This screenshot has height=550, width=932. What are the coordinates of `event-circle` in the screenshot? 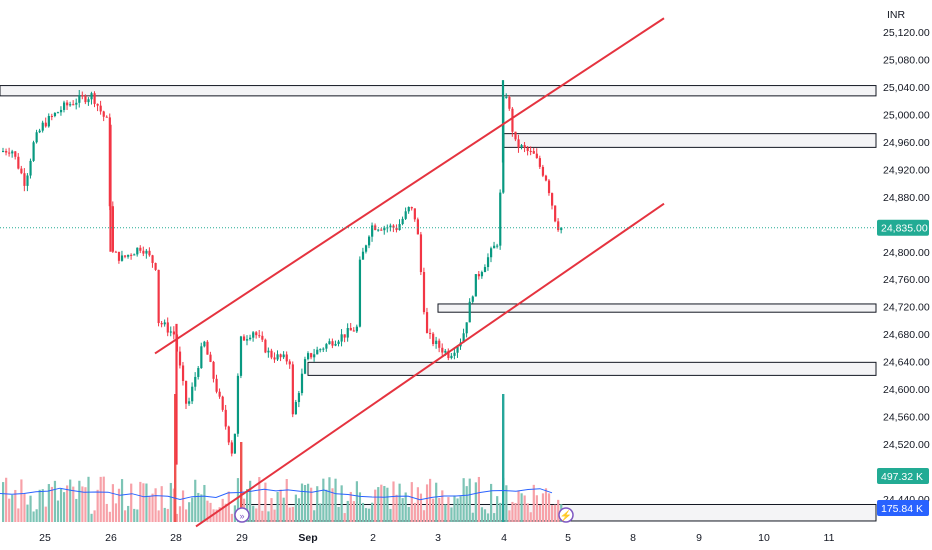 It's located at (566, 515).